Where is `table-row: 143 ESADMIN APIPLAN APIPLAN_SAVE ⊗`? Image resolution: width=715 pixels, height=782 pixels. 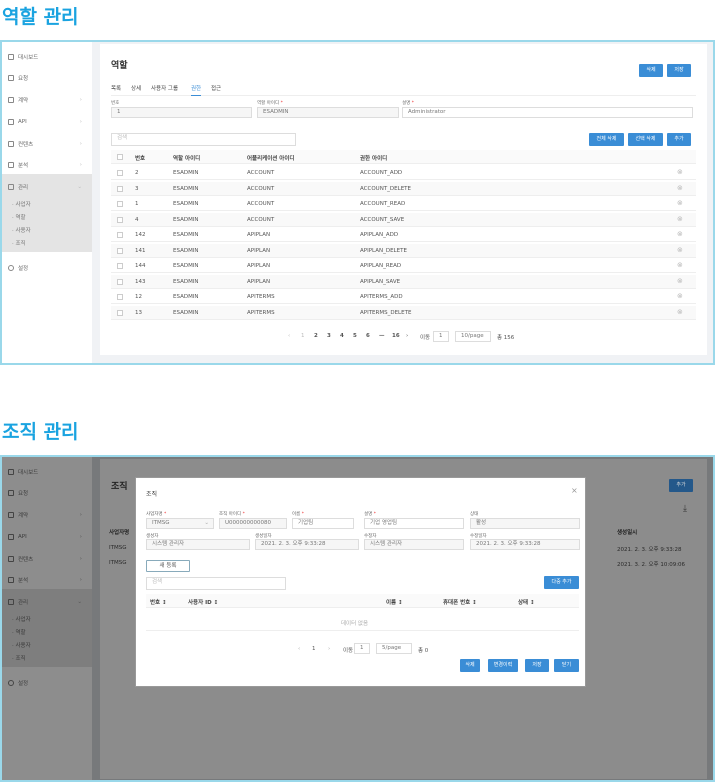 table-row: 143 ESADMIN APIPLAN APIPLAN_SAVE ⊗ is located at coordinates (403, 281).